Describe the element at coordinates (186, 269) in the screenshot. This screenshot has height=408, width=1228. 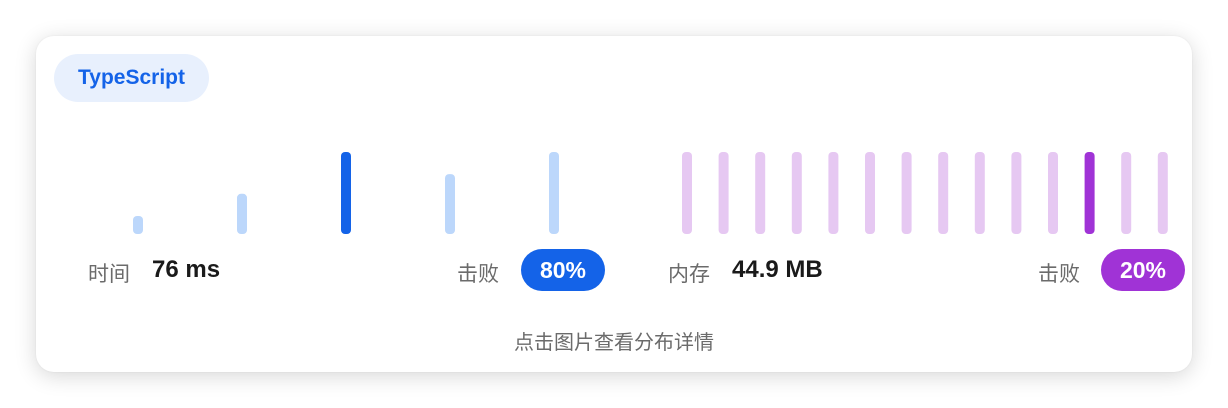
I see `time-value: 76 ms` at that location.